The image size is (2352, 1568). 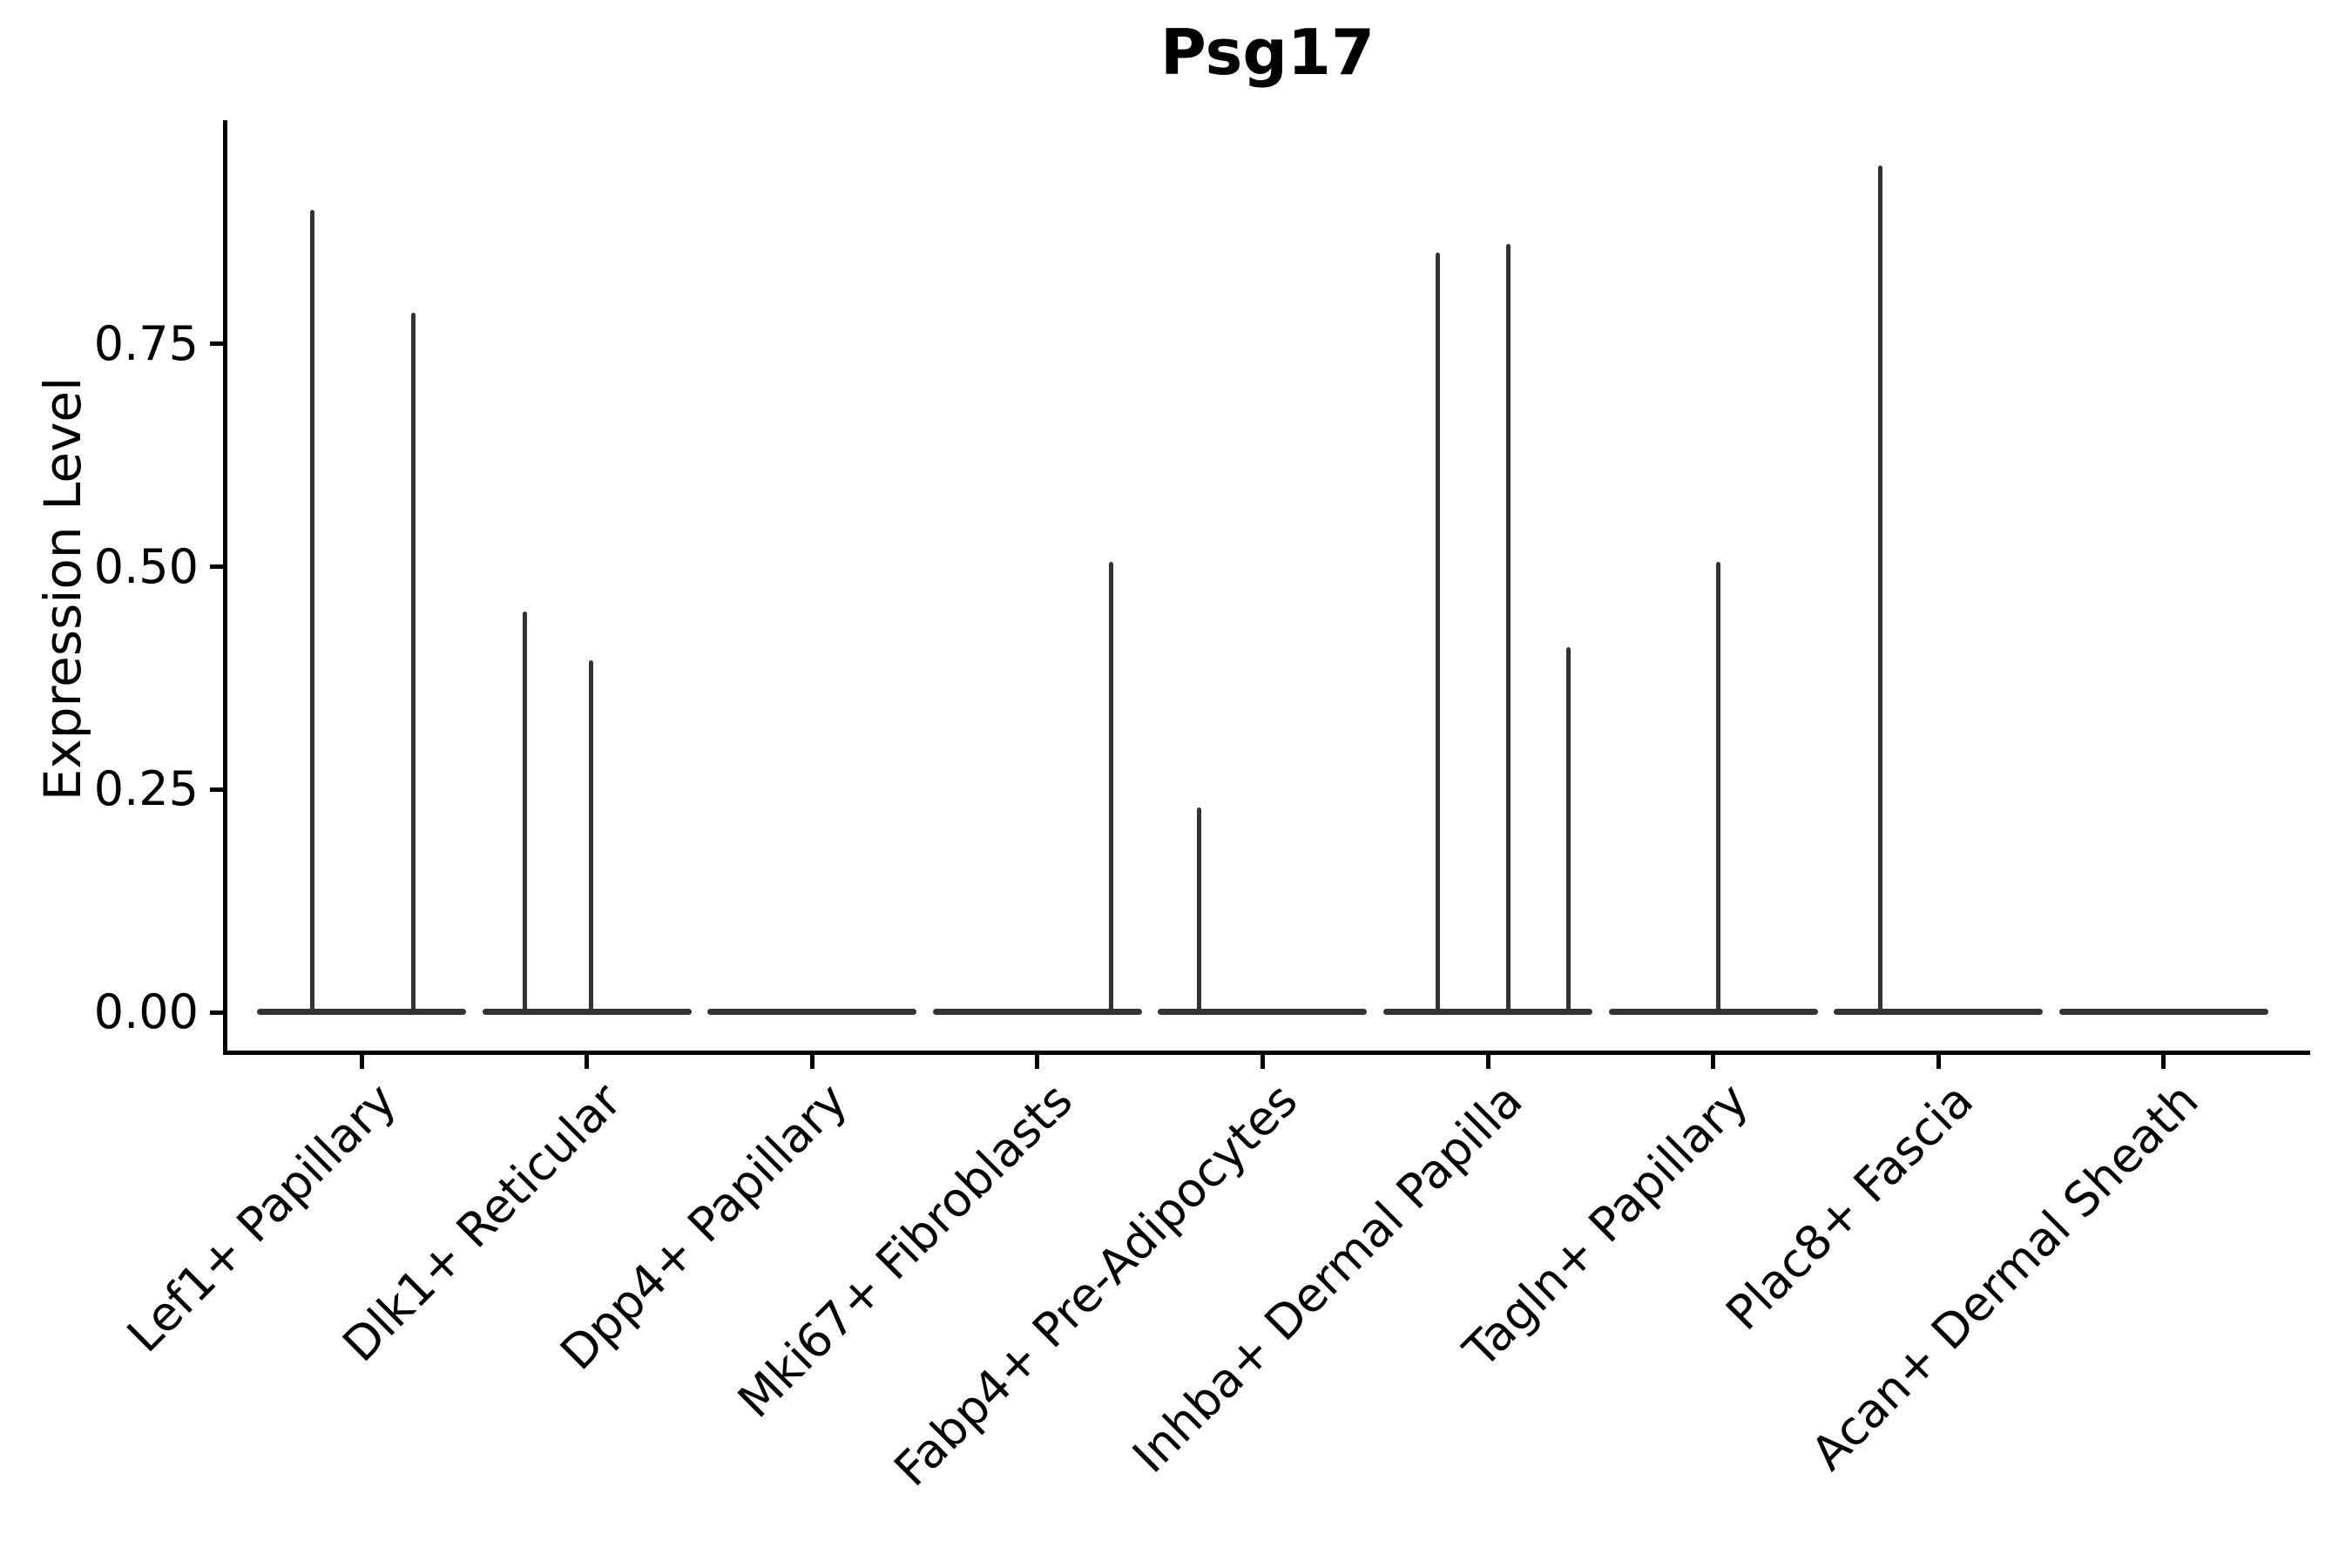 I want to click on y-tick-label: 0.75, so click(x=146, y=343).